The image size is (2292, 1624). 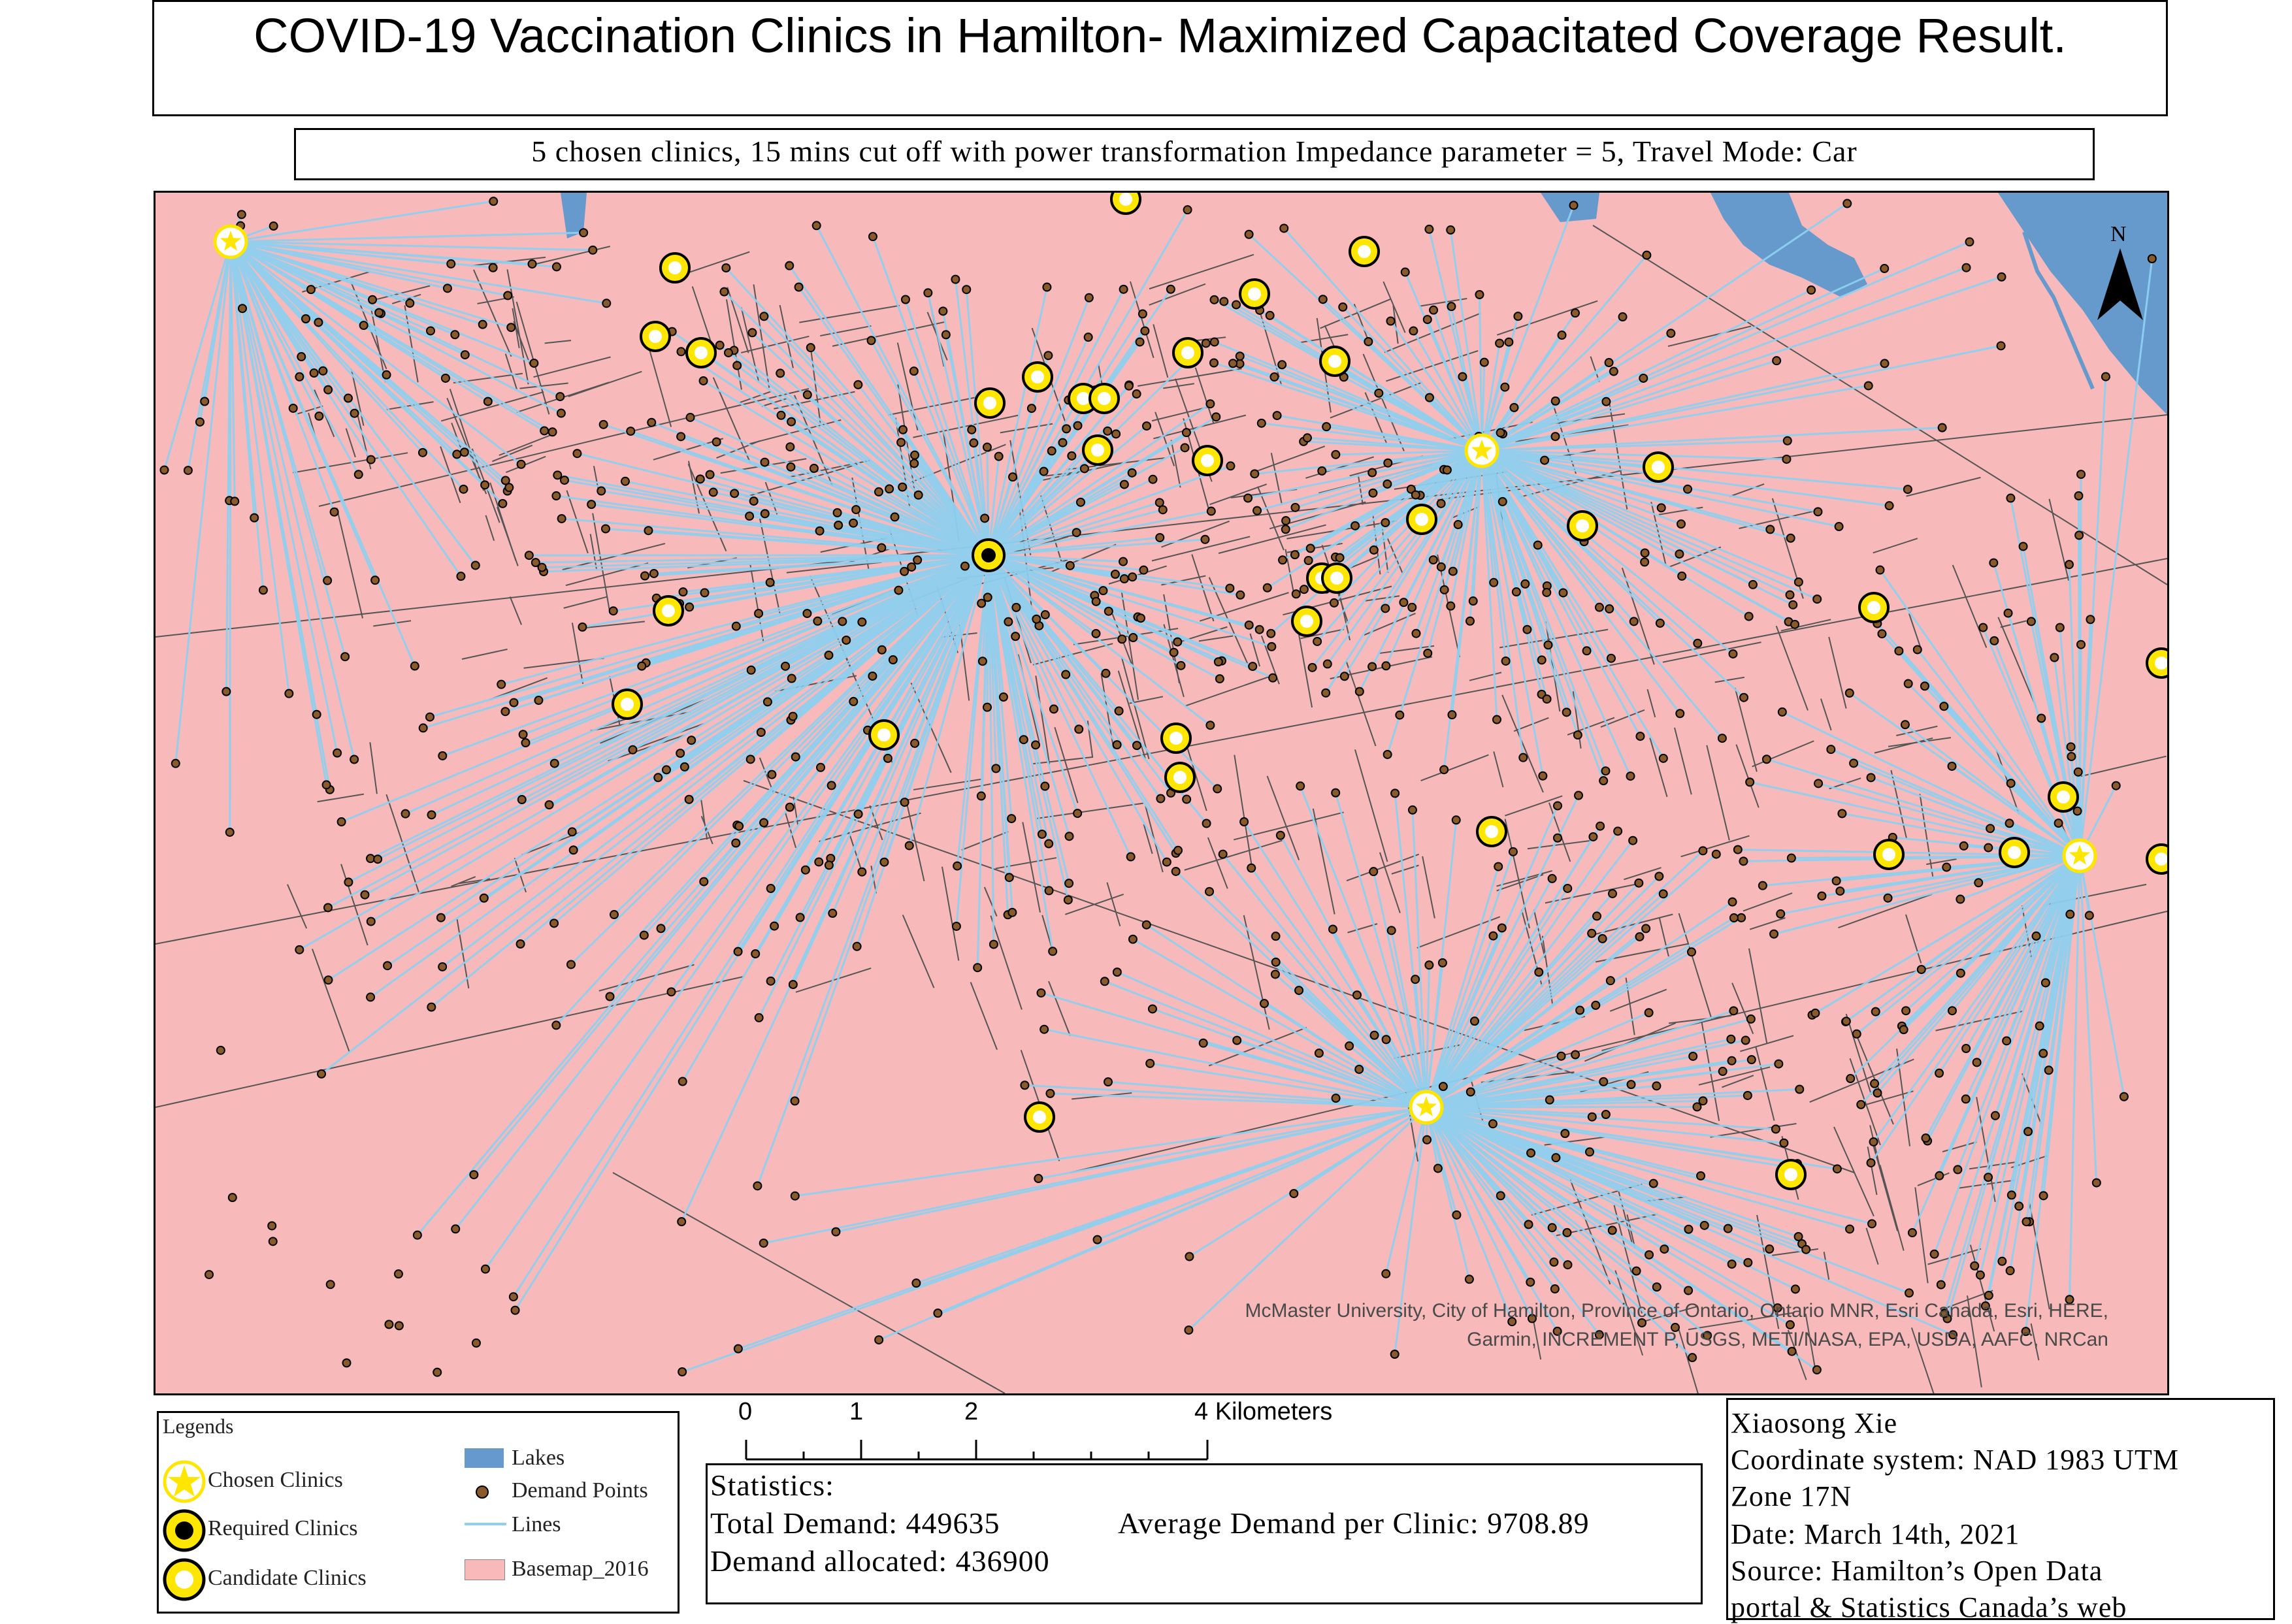 What do you see at coordinates (855, 1523) in the screenshot?
I see `stats-total-demand: Total Demand: 449635` at bounding box center [855, 1523].